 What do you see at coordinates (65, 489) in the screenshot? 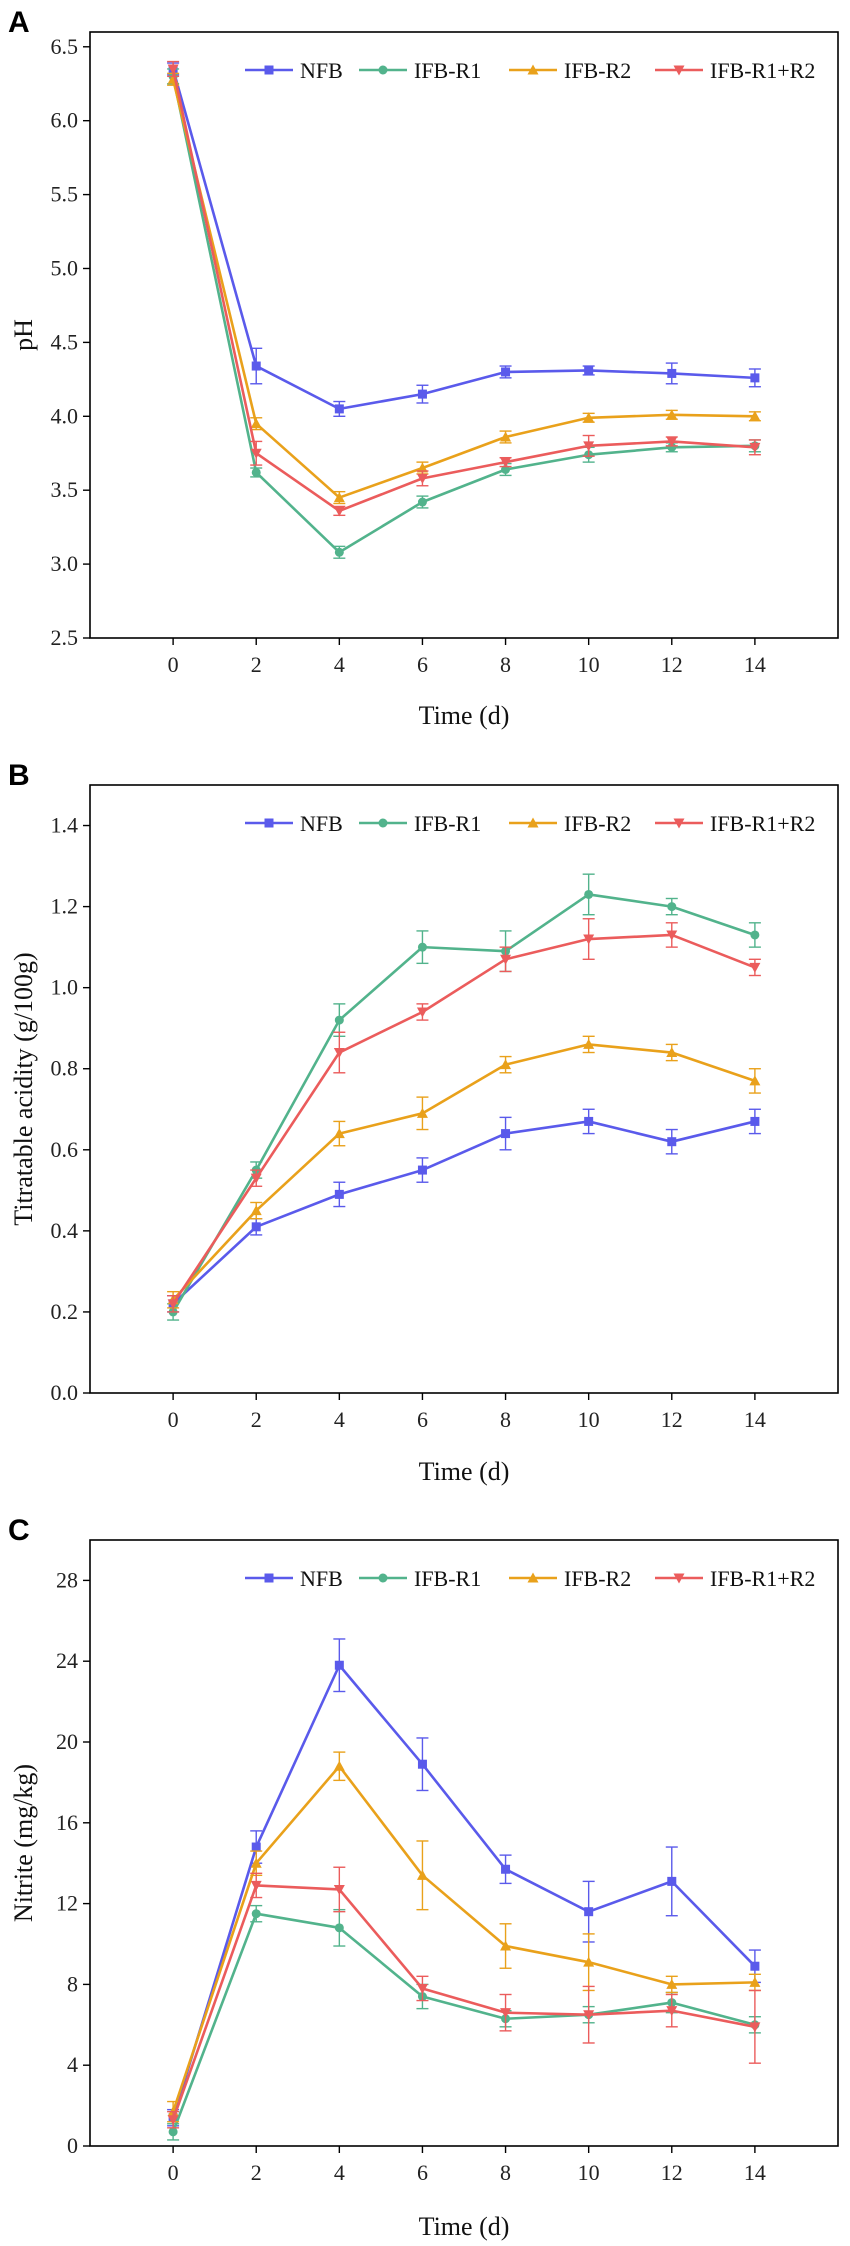
I see `y-tick-label: 3.5` at bounding box center [65, 489].